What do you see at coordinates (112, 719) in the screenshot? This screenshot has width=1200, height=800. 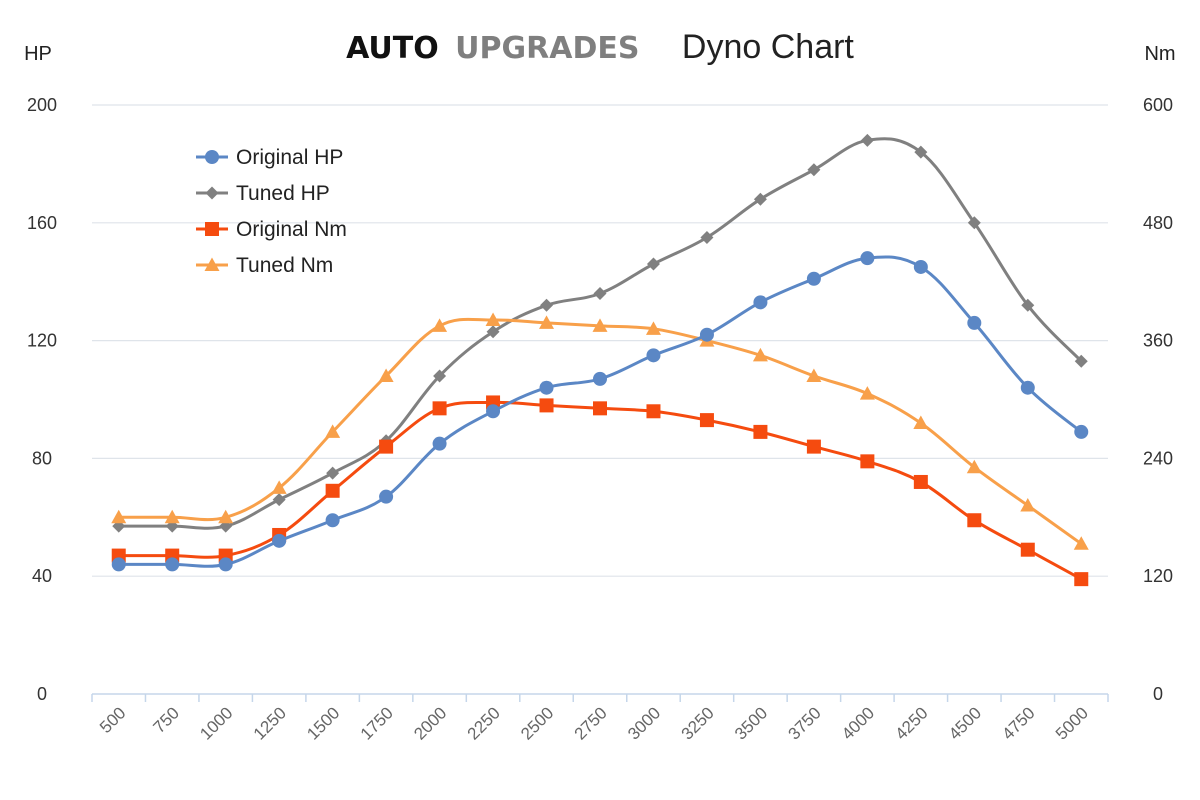 I see `x-tick-label: 500` at bounding box center [112, 719].